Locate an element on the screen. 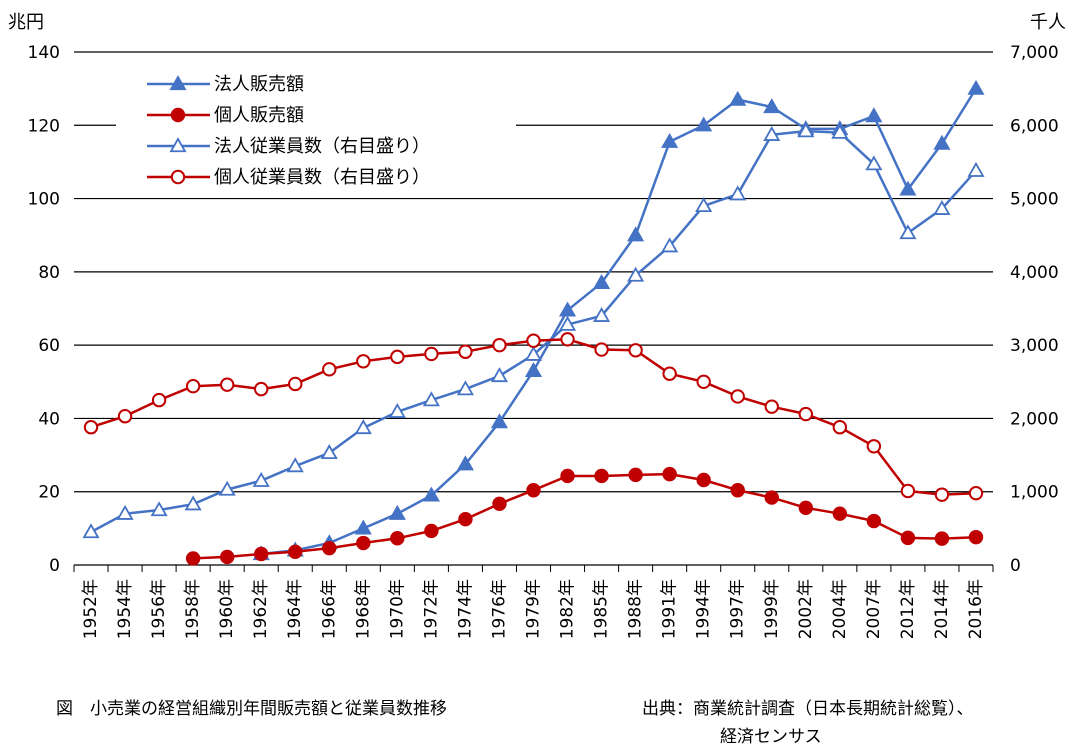 The height and width of the screenshot is (753, 1079). right-tick-label: 6,000 is located at coordinates (1034, 126).